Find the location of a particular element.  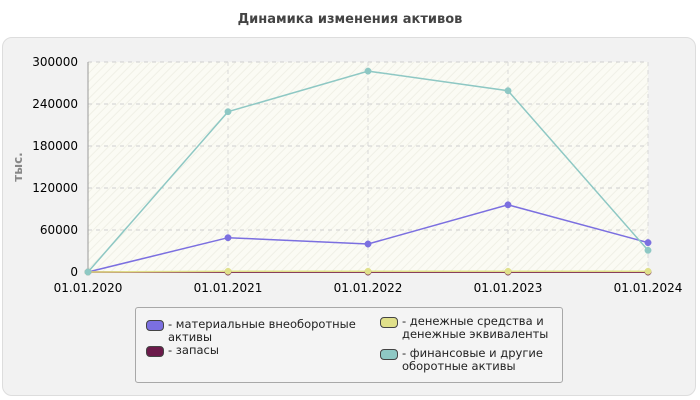

legend-label: - финансовые и другие оборотные активы is located at coordinates (472, 359).